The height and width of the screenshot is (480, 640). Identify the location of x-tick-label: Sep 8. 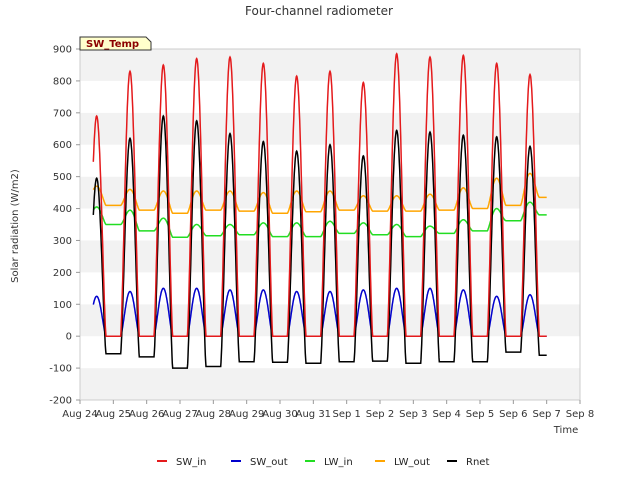
(580, 414).